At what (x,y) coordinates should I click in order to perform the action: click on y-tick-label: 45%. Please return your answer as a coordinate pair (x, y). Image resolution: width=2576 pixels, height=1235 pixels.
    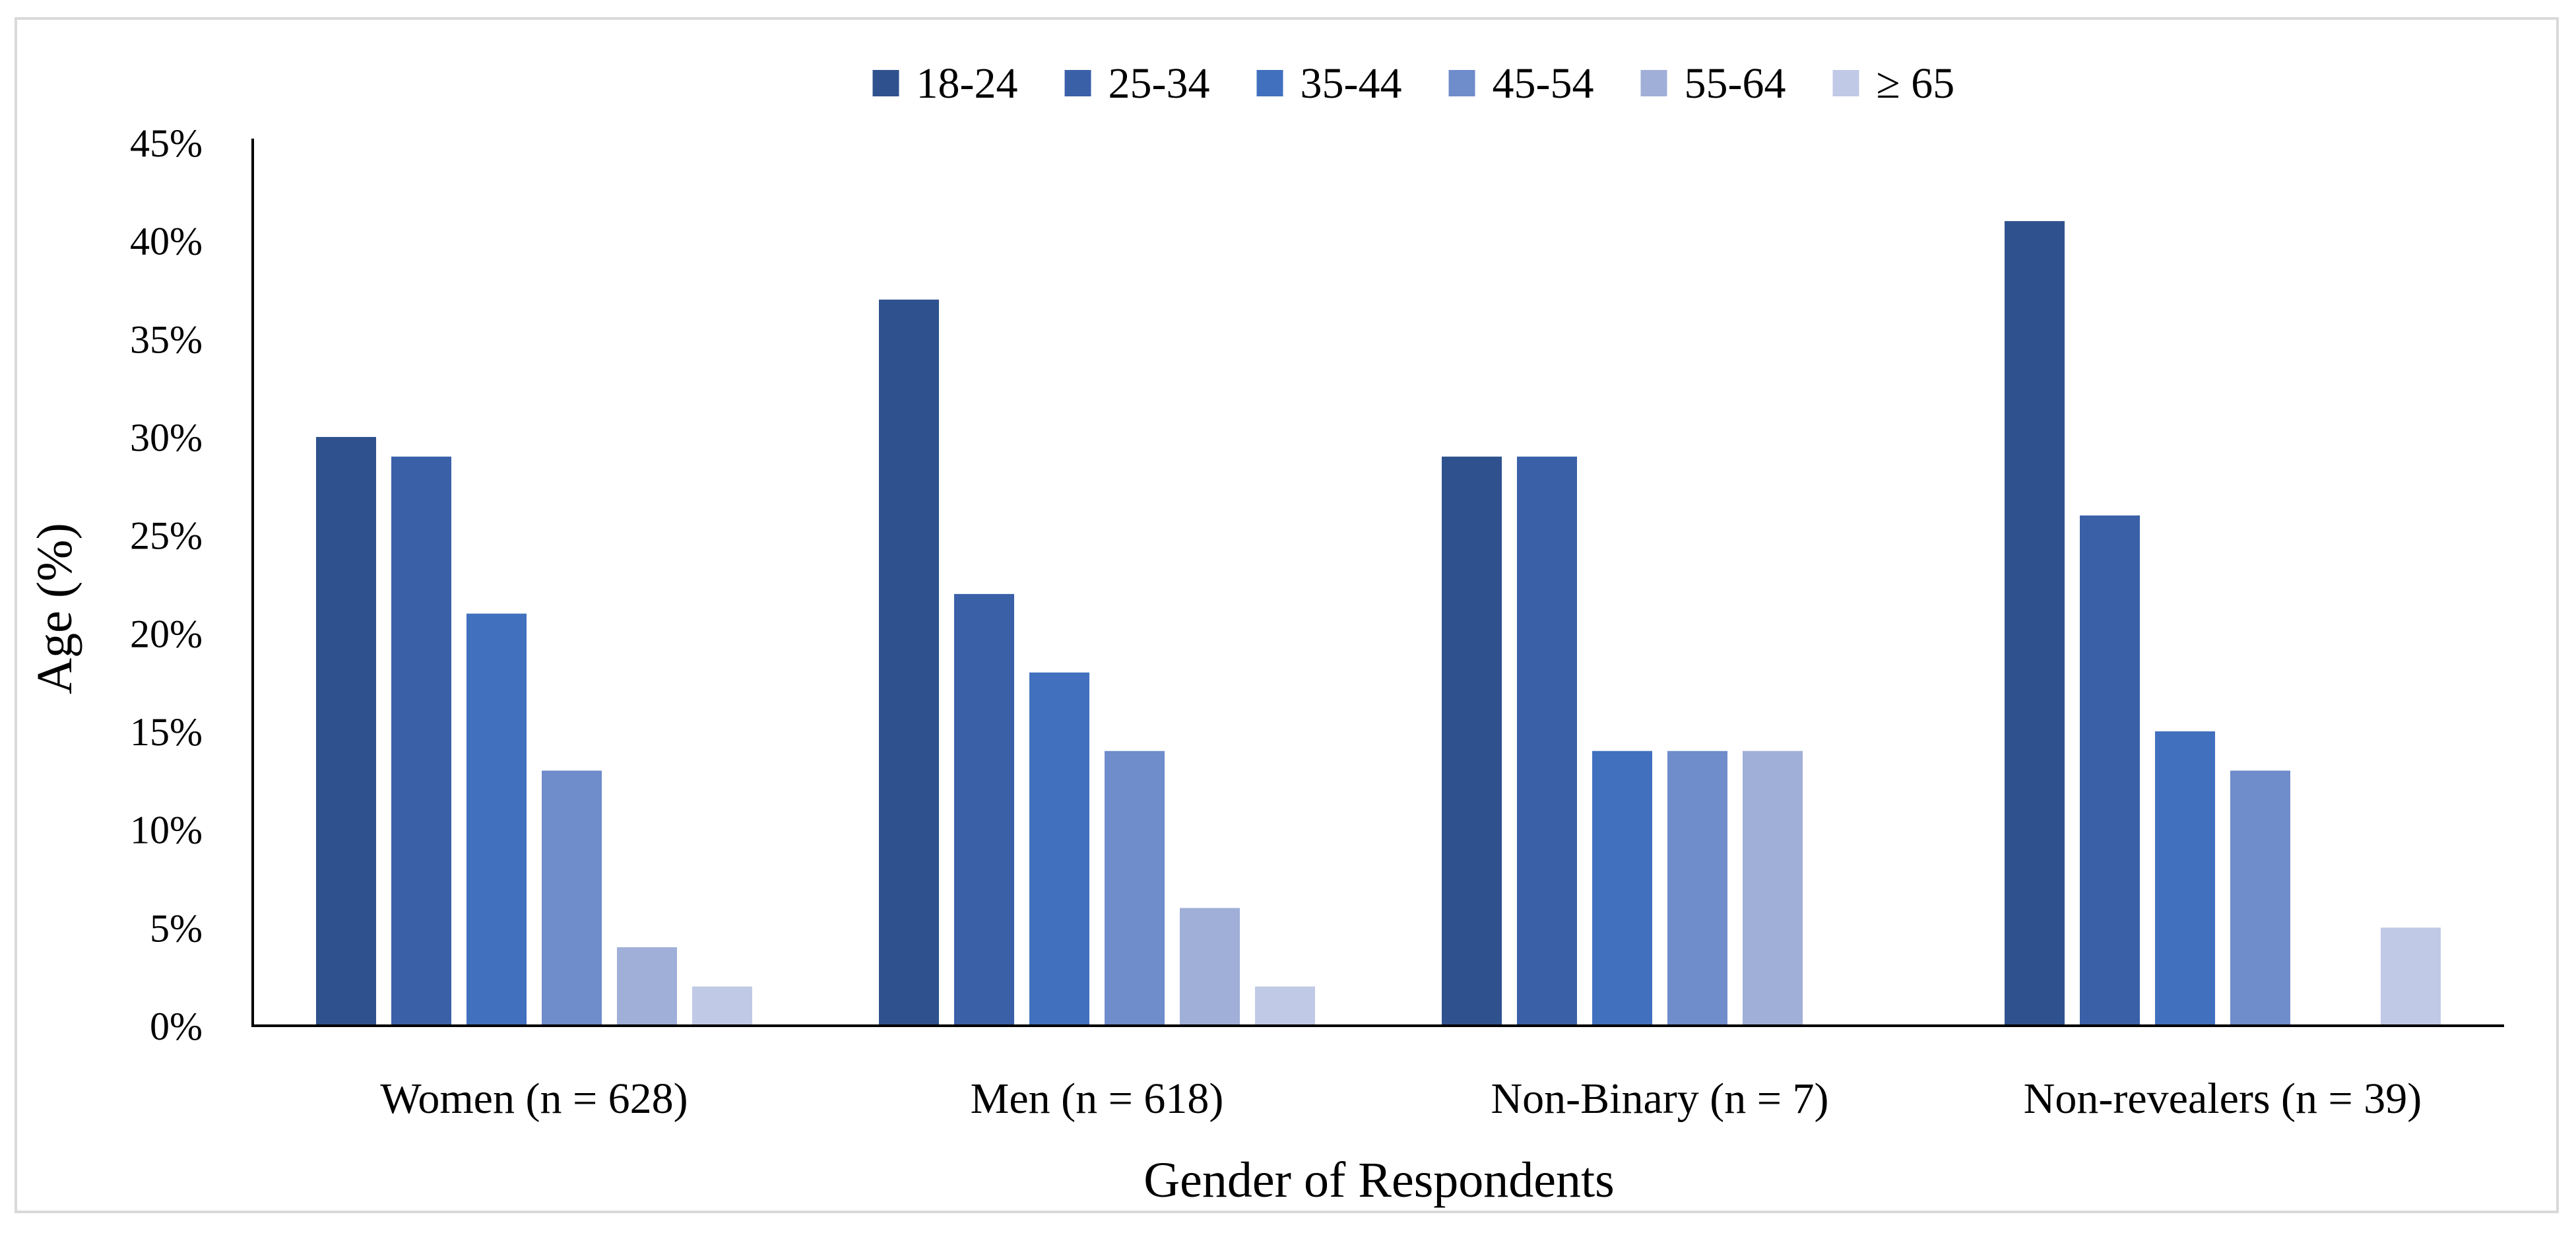
    Looking at the image, I should click on (166, 143).